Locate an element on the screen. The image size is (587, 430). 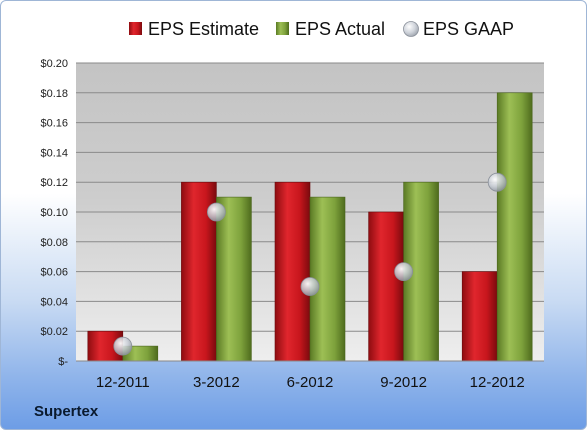
y-tick-label: $0.20 is located at coordinates (54, 64).